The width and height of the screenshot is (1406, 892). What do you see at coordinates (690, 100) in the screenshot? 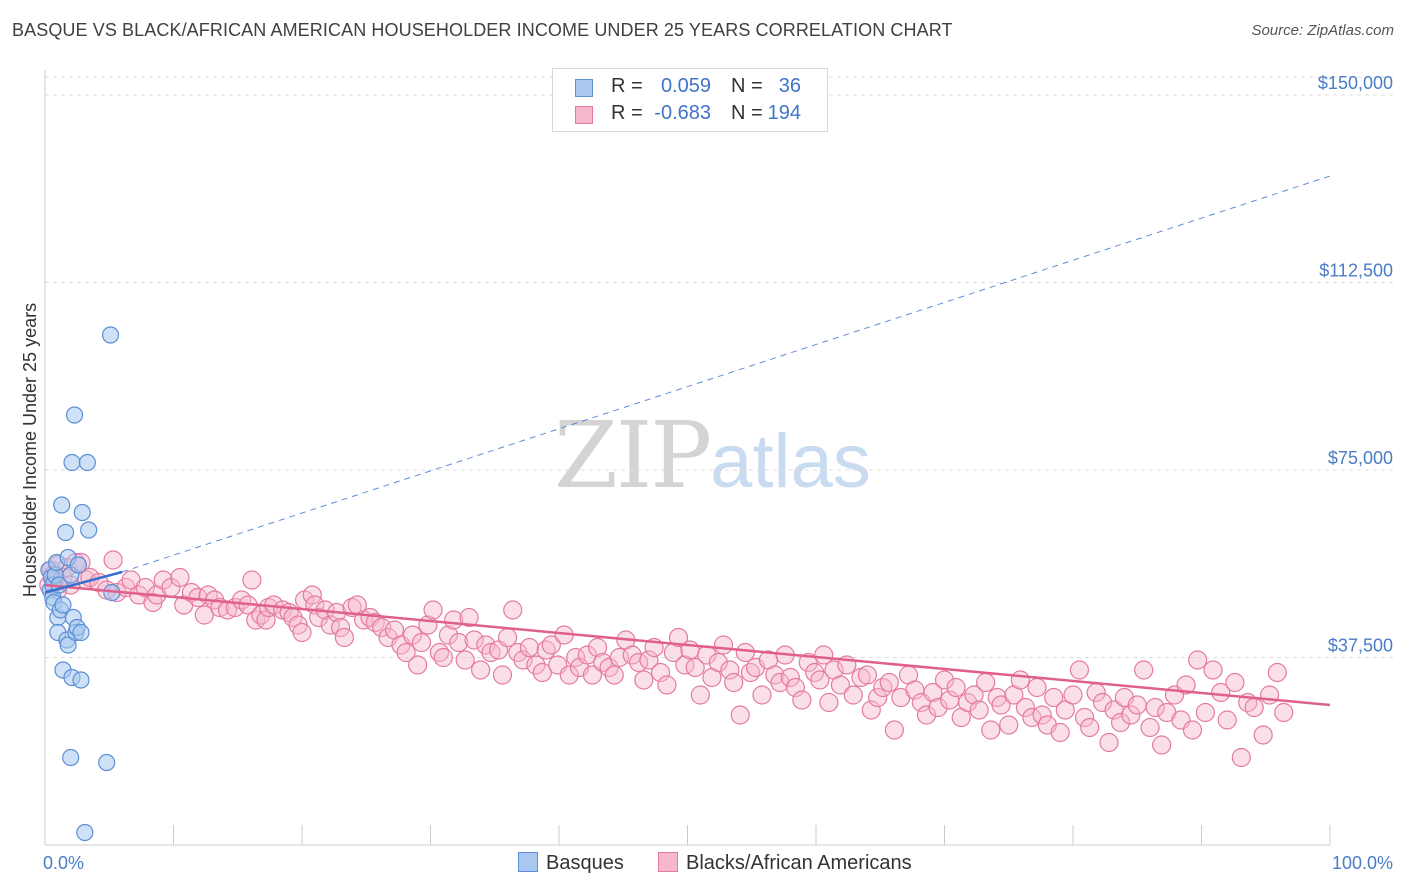
I see `legend: R = 0.059 N = 36 R = -0.683 N = 194` at bounding box center [690, 100].